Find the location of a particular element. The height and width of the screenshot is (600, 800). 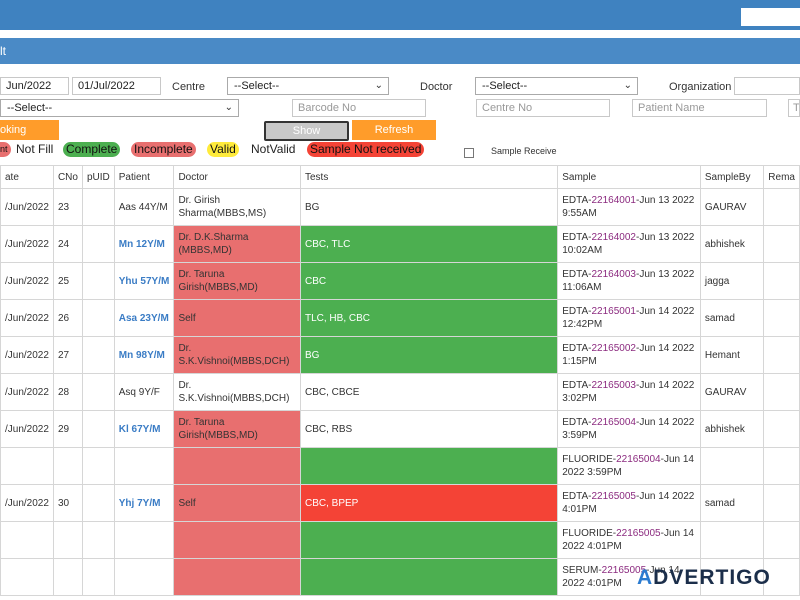

second-select: --Select-- ⌄ is located at coordinates (119, 108).